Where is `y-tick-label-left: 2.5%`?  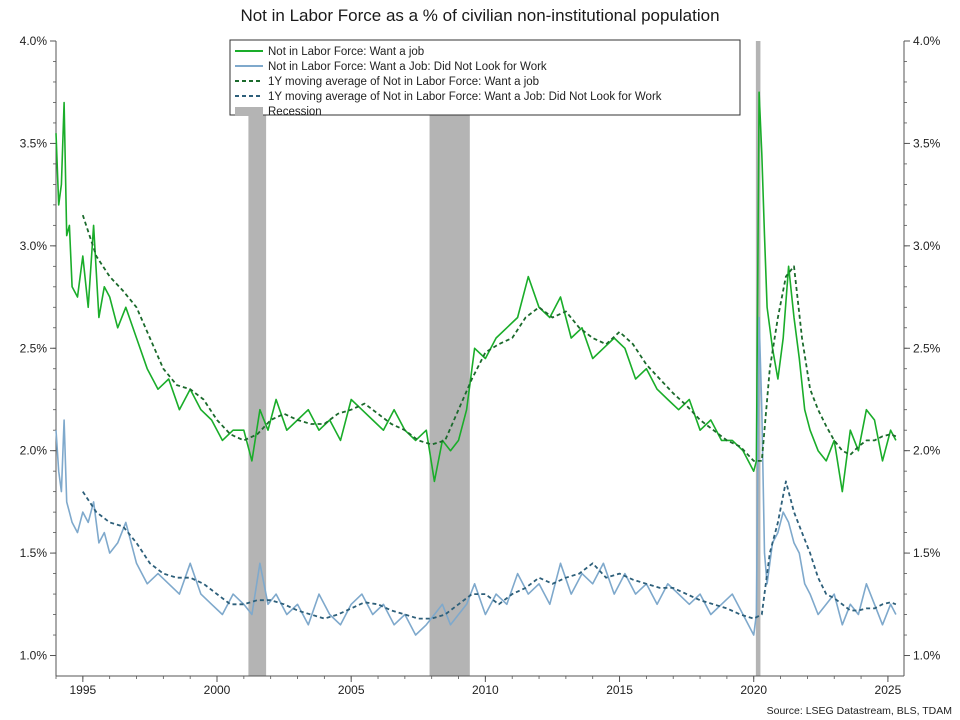 y-tick-label-left: 2.5% is located at coordinates (34, 348).